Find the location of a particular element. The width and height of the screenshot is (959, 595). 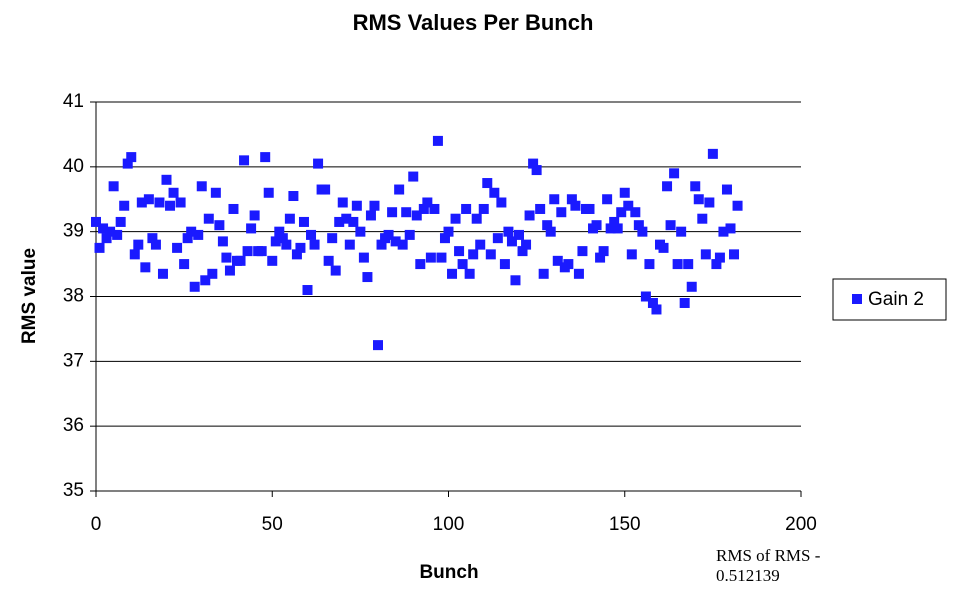

x-tick-label: 50 is located at coordinates (272, 524).